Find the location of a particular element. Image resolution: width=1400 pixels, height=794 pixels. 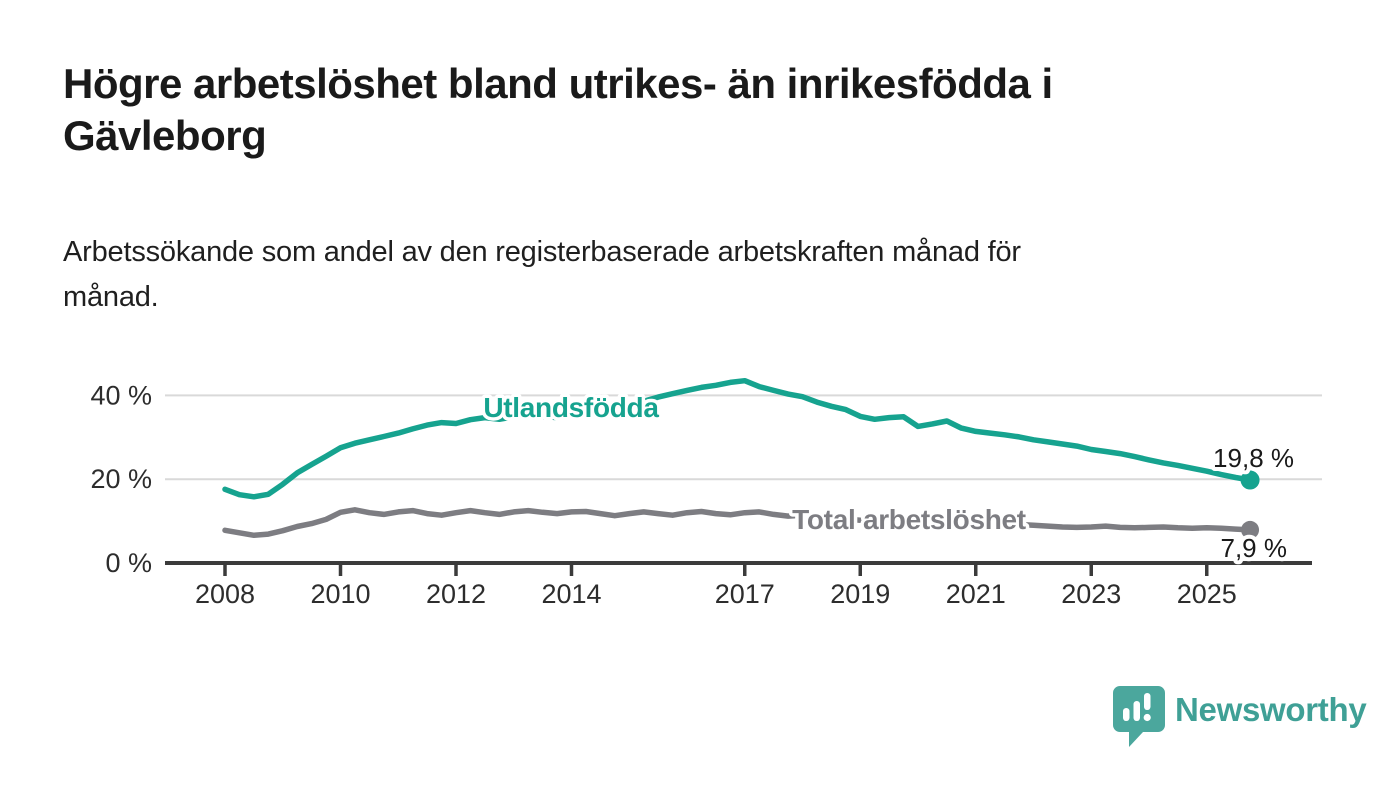

y-tick-label-0: 0 % is located at coordinates (128, 563).